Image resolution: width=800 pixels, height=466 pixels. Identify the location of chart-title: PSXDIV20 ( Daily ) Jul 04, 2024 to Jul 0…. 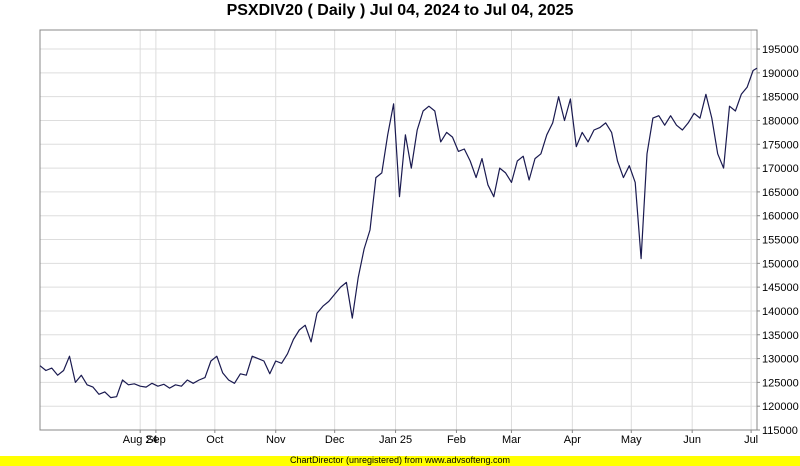
(400, 10).